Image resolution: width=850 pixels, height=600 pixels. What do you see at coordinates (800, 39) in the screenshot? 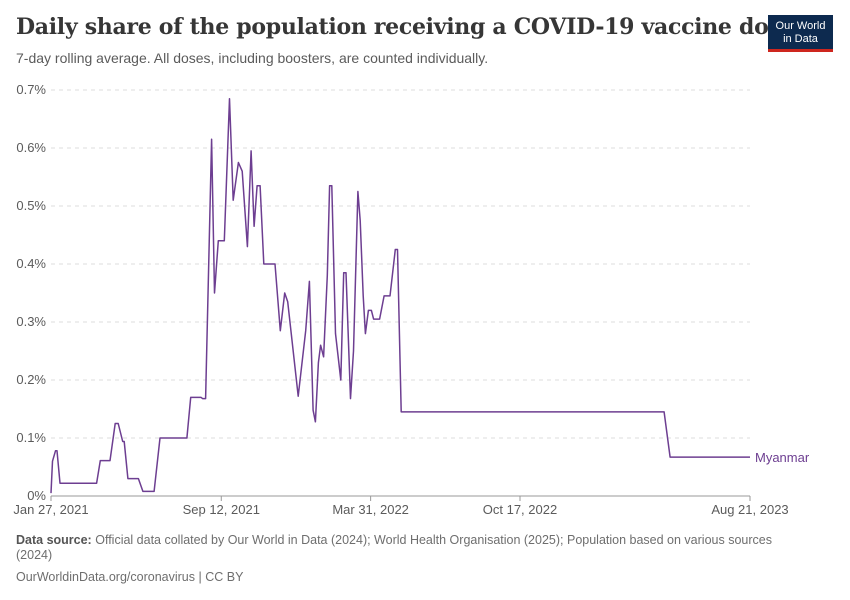
I see `logo-line-2: in Data` at bounding box center [800, 39].